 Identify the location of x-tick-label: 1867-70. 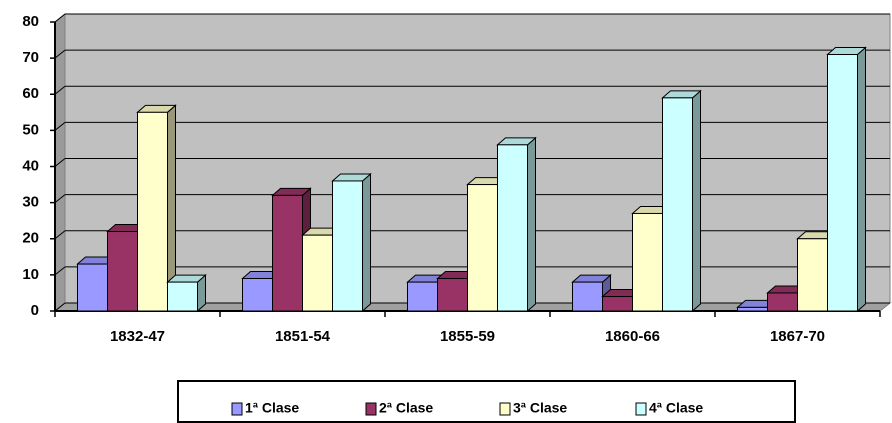
(797, 336).